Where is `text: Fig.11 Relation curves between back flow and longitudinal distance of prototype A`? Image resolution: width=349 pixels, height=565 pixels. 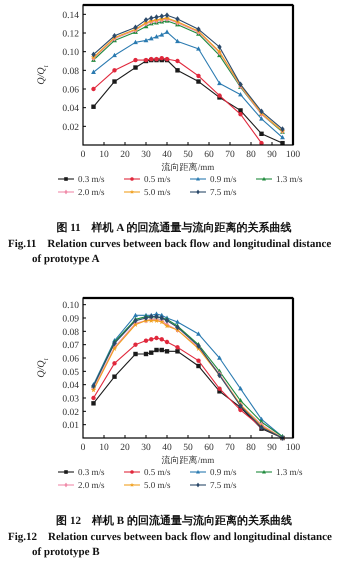
text: Fig.11 Relation curves between back flow and longitudinal distance of prototype A is located at coordinates (170, 251).